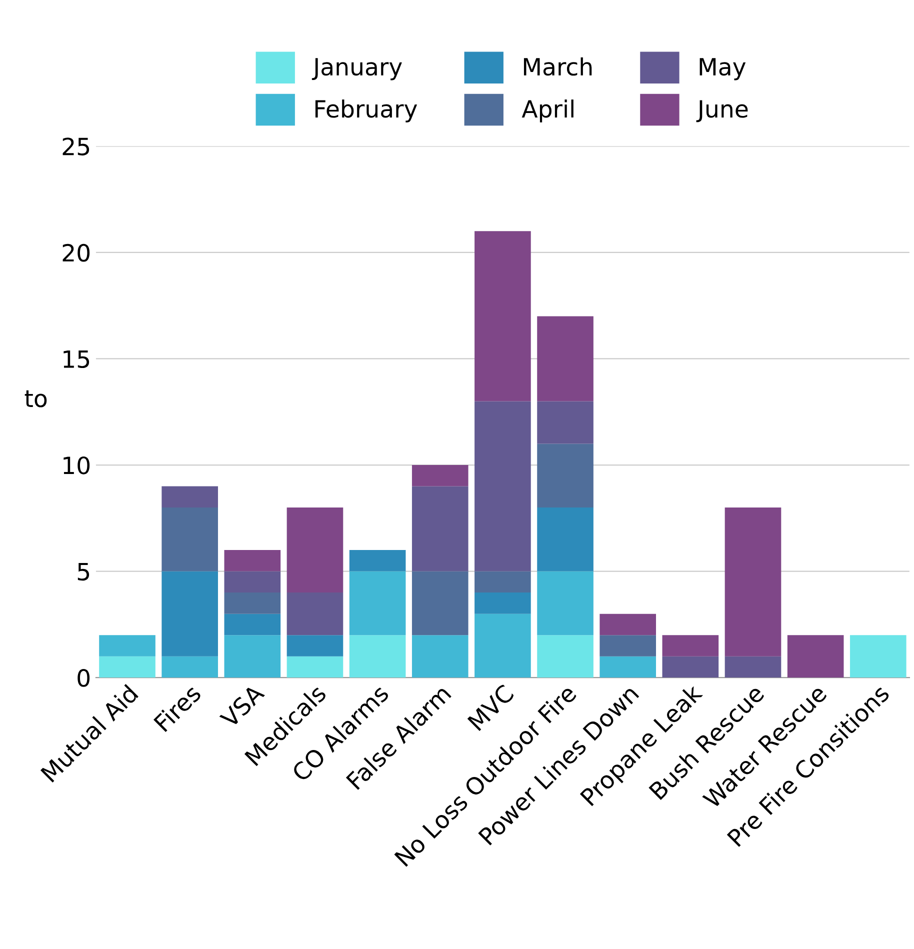 This screenshot has height=949, width=914. I want to click on y-tick-label: 5, so click(84, 572).